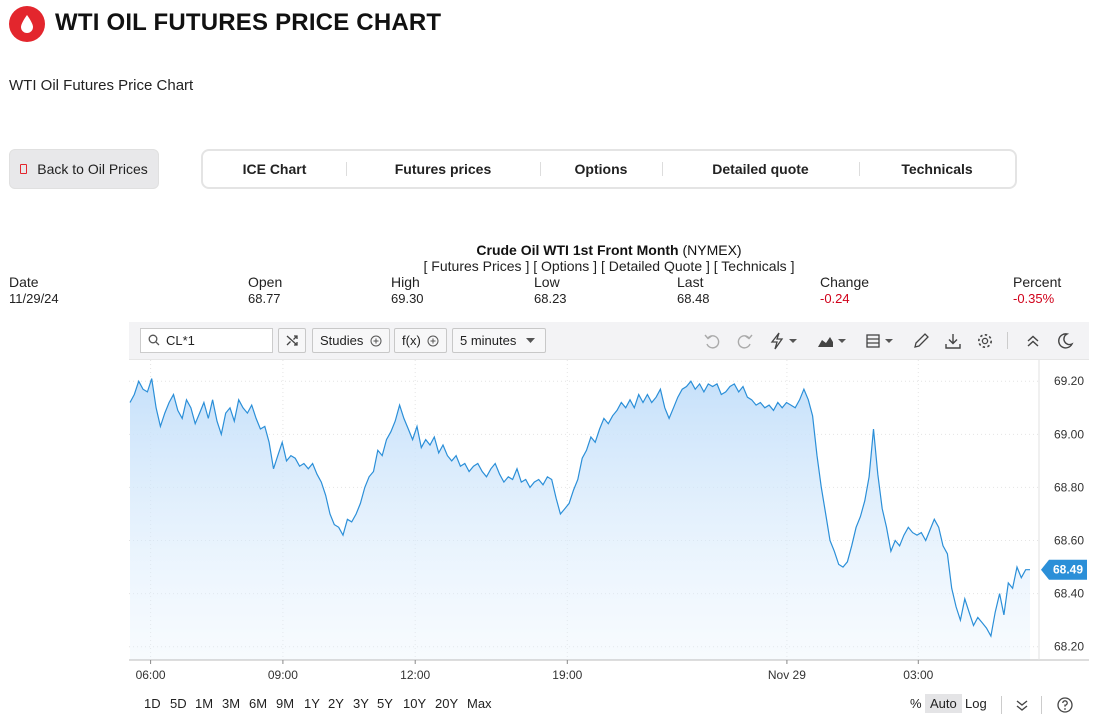 Image resolution: width=1098 pixels, height=725 pixels. I want to click on last-price-label: 68.49, so click(1068, 570).